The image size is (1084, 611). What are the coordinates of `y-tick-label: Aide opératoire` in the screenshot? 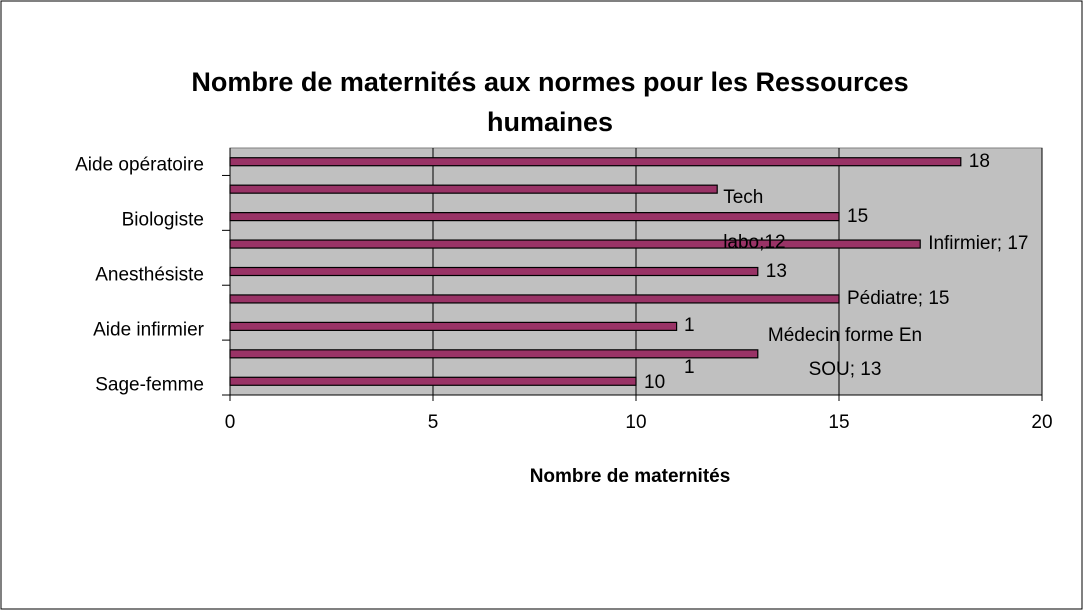 It's located at (139, 165).